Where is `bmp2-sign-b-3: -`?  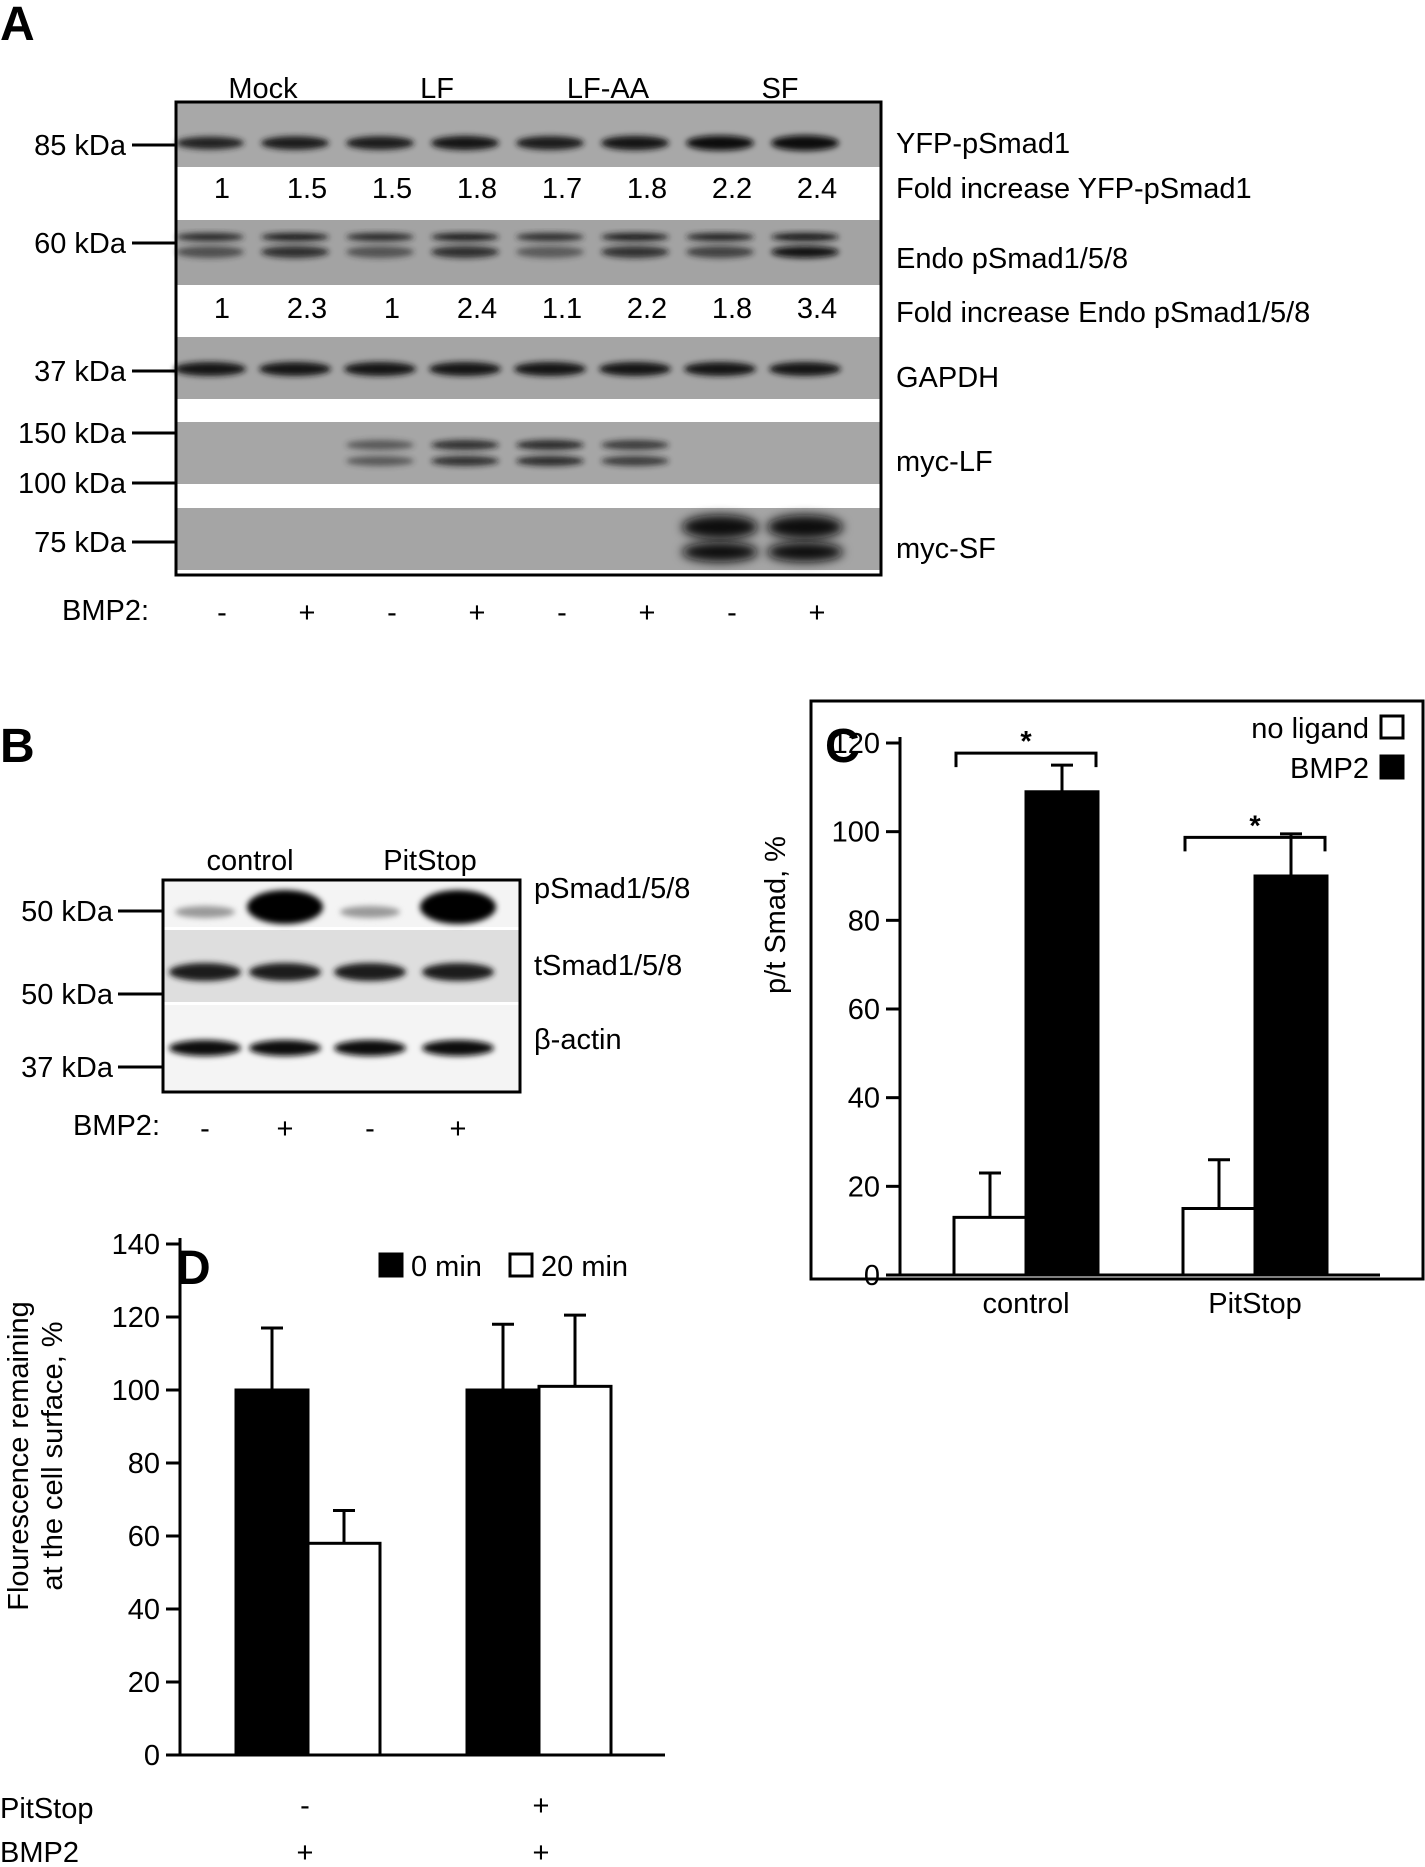
bmp2-sign-b-3: - is located at coordinates (370, 1129).